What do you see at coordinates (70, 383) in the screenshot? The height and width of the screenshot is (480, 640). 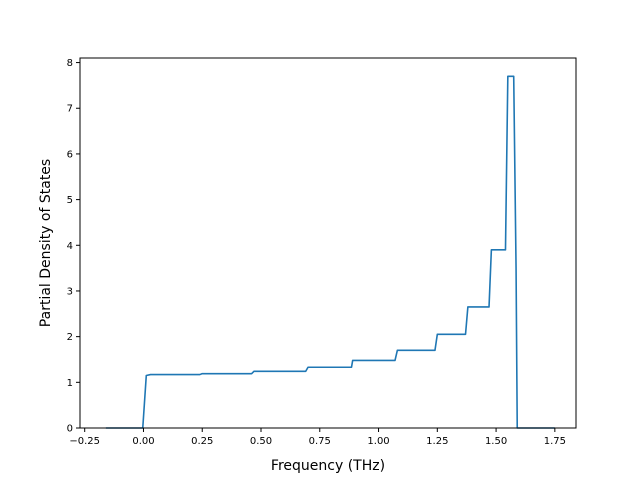 I see `y-tick-label: 1` at bounding box center [70, 383].